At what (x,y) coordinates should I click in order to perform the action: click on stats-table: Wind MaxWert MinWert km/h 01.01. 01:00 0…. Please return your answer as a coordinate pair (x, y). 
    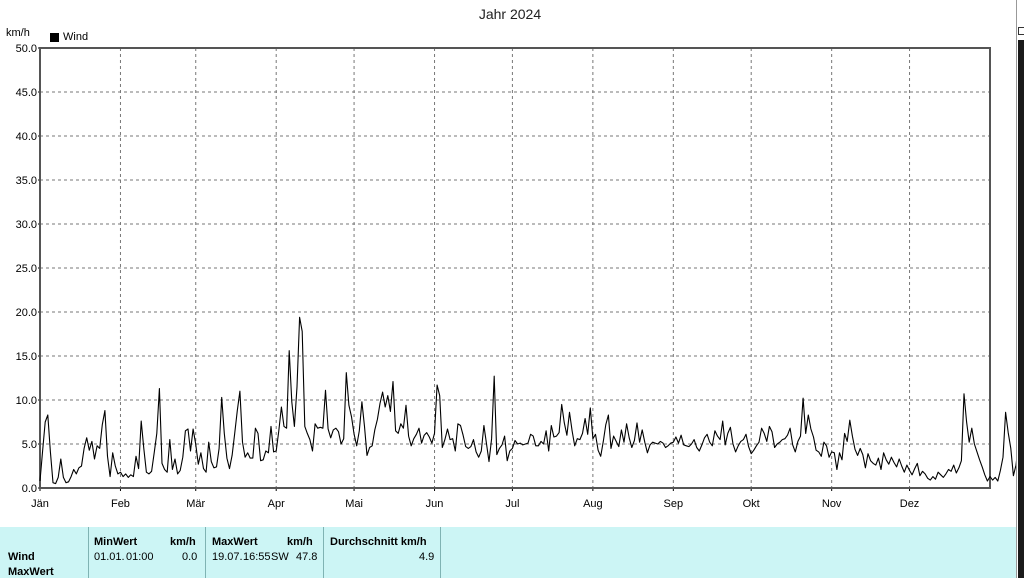
    Looking at the image, I should click on (508, 552).